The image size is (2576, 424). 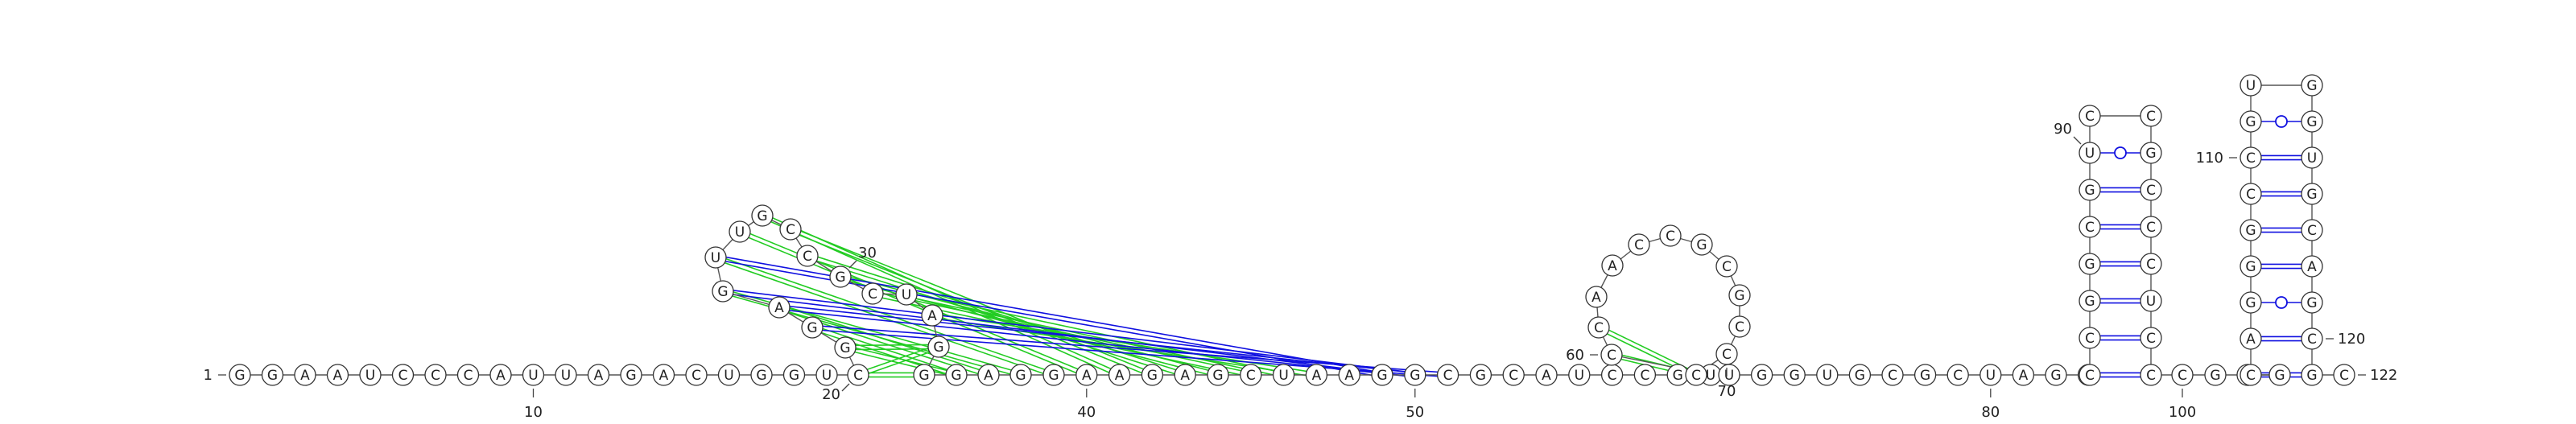 What do you see at coordinates (1990, 412) in the screenshot?
I see `position-number-80: 80` at bounding box center [1990, 412].